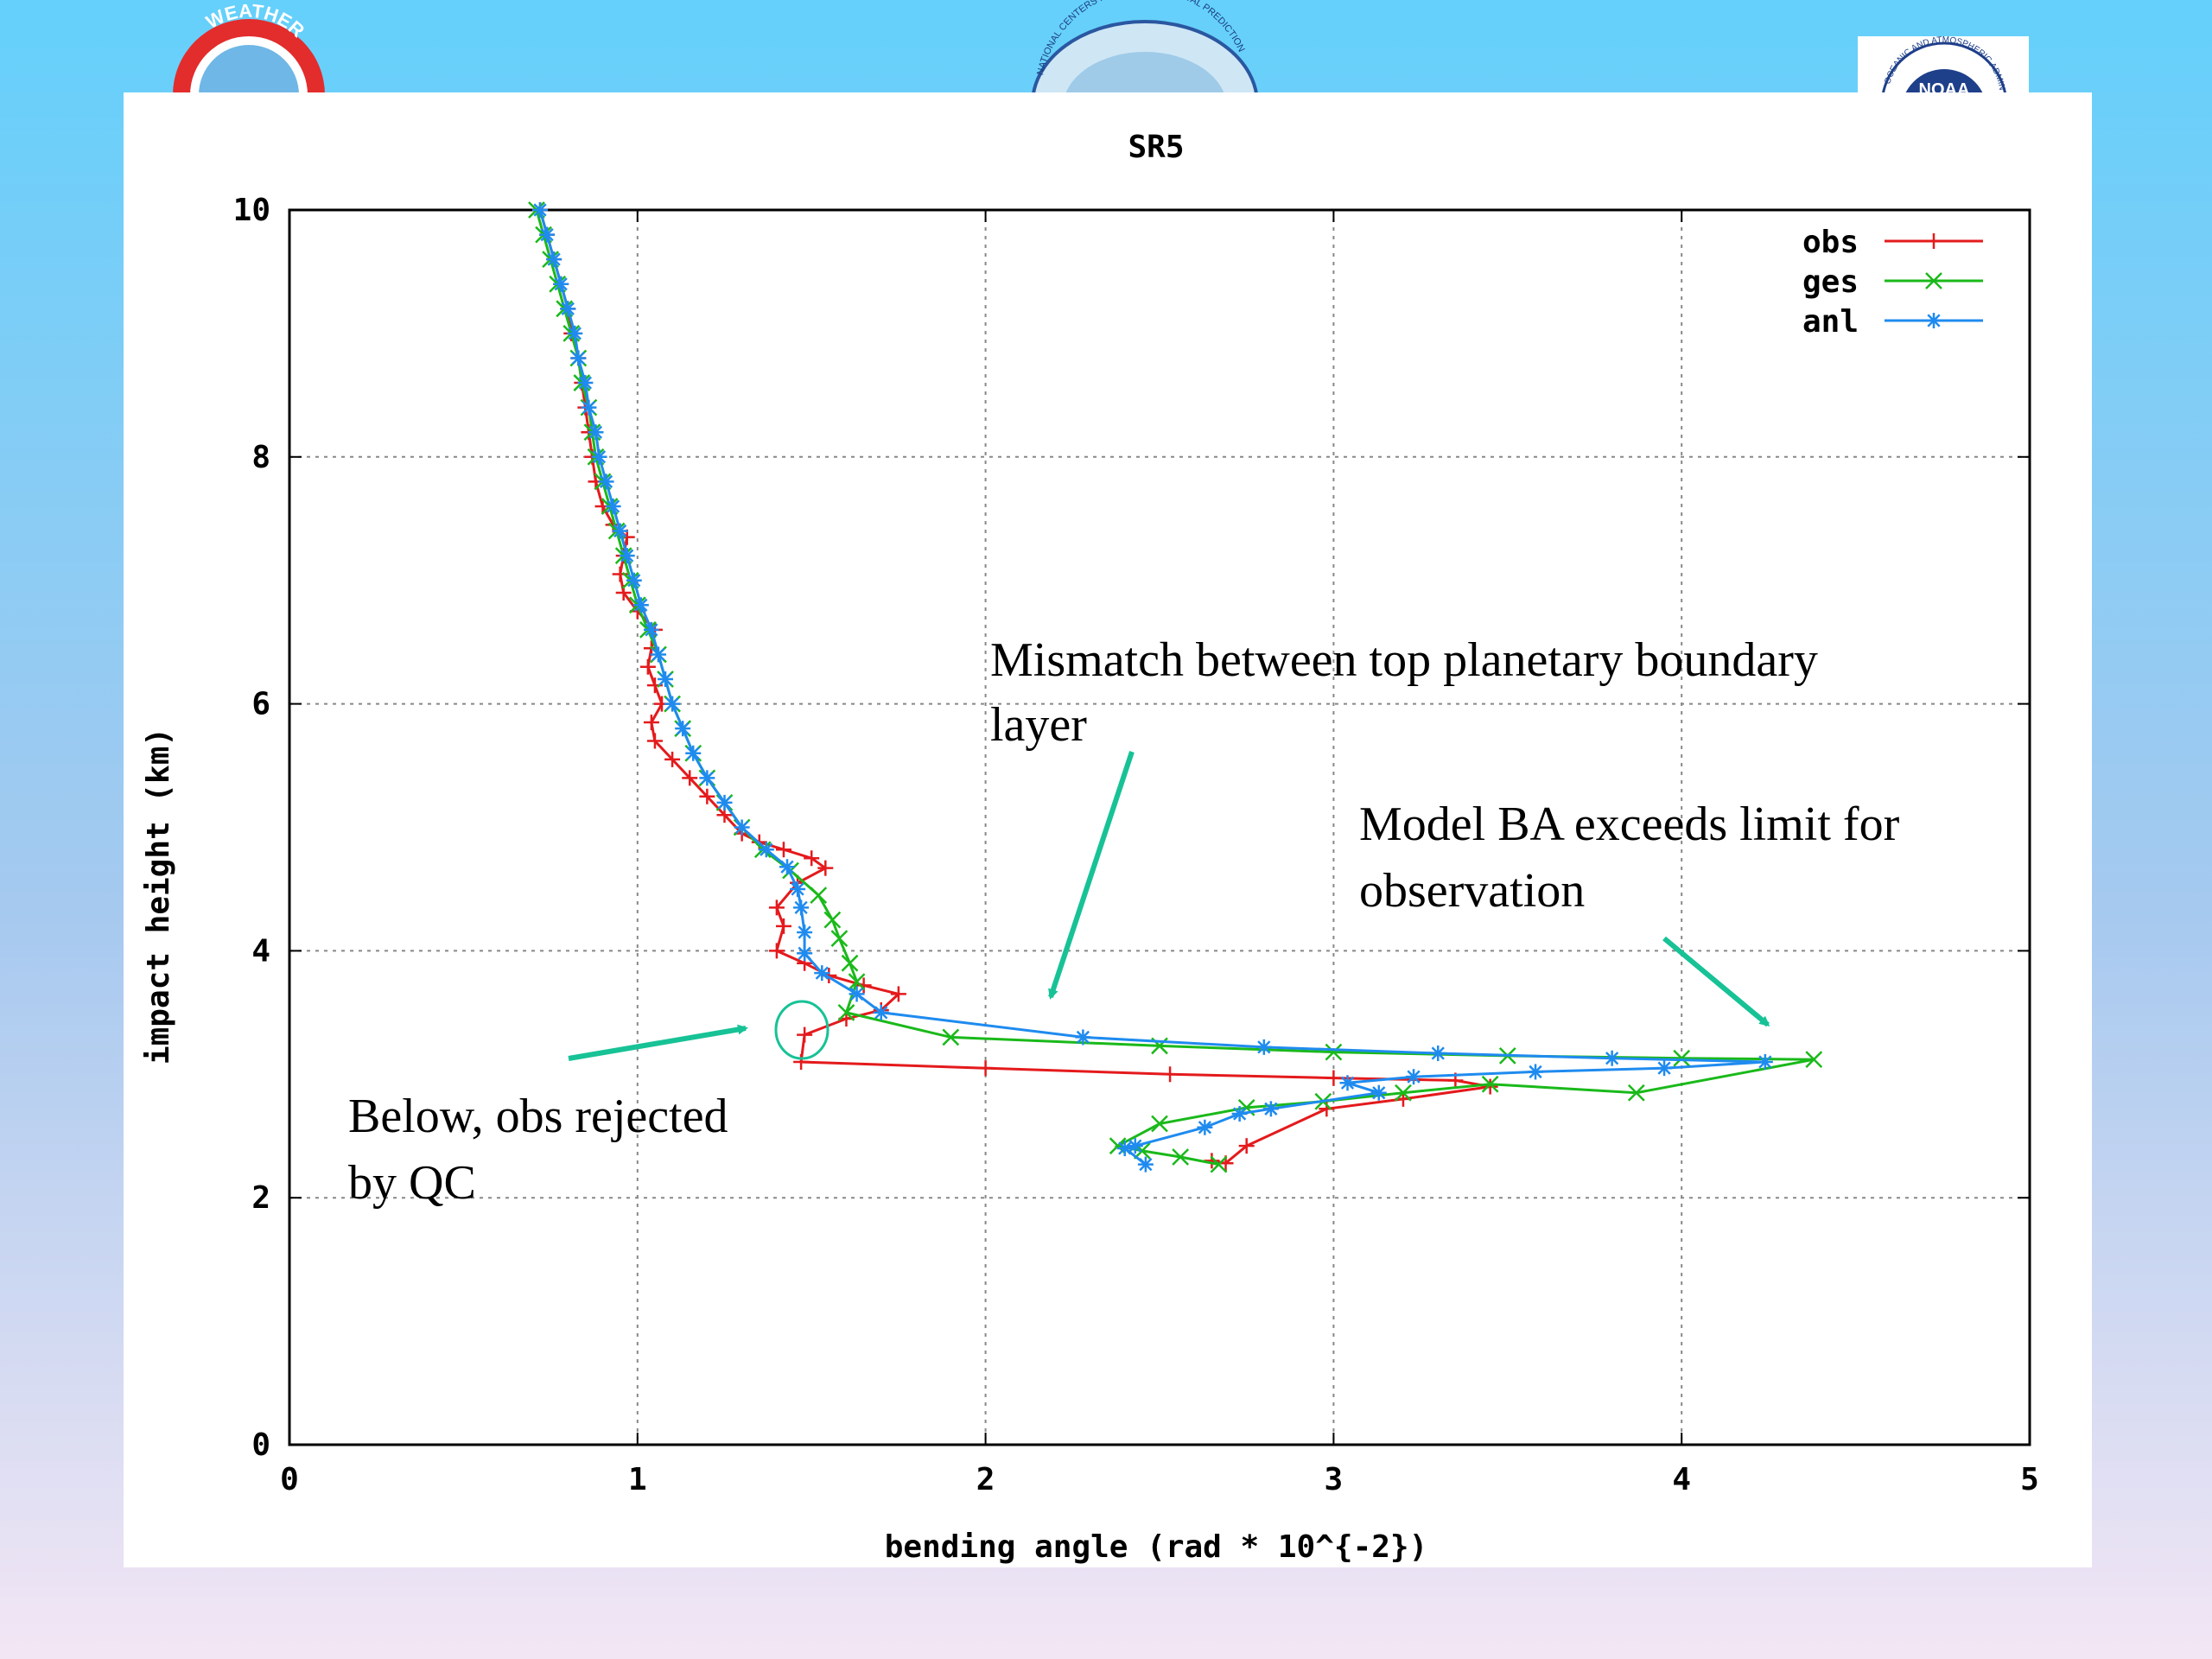  What do you see at coordinates (986, 1479) in the screenshot?
I see `x-tick-label: 2` at bounding box center [986, 1479].